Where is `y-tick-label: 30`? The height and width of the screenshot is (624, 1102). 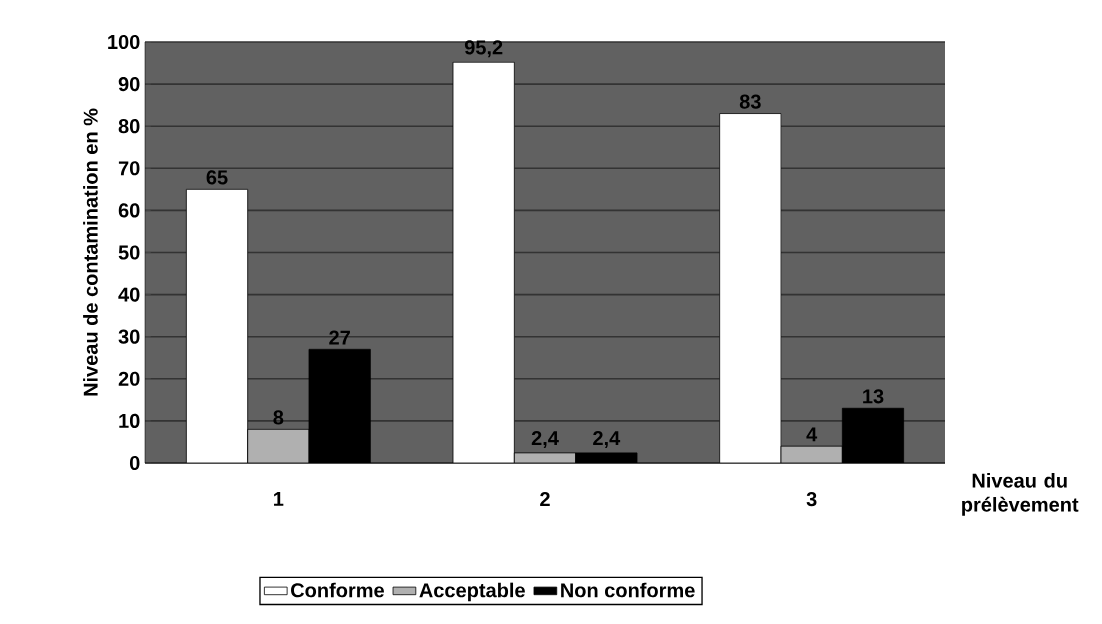 y-tick-label: 30 is located at coordinates (129, 336).